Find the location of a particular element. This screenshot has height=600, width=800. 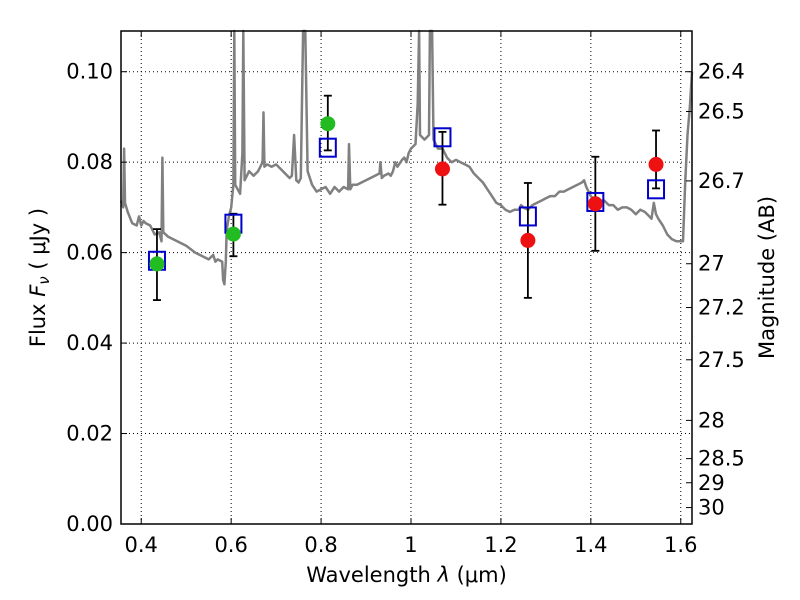

x-tick-label: 0.8 is located at coordinates (320, 545).